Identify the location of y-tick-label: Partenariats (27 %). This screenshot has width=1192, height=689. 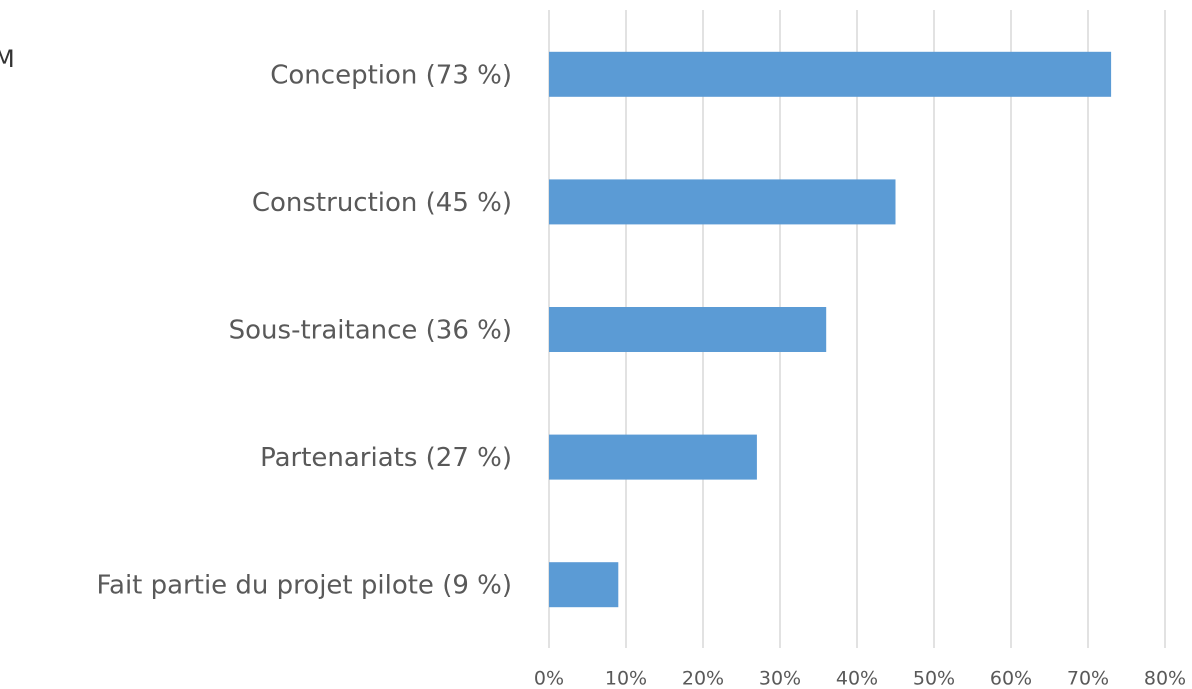
(386, 458).